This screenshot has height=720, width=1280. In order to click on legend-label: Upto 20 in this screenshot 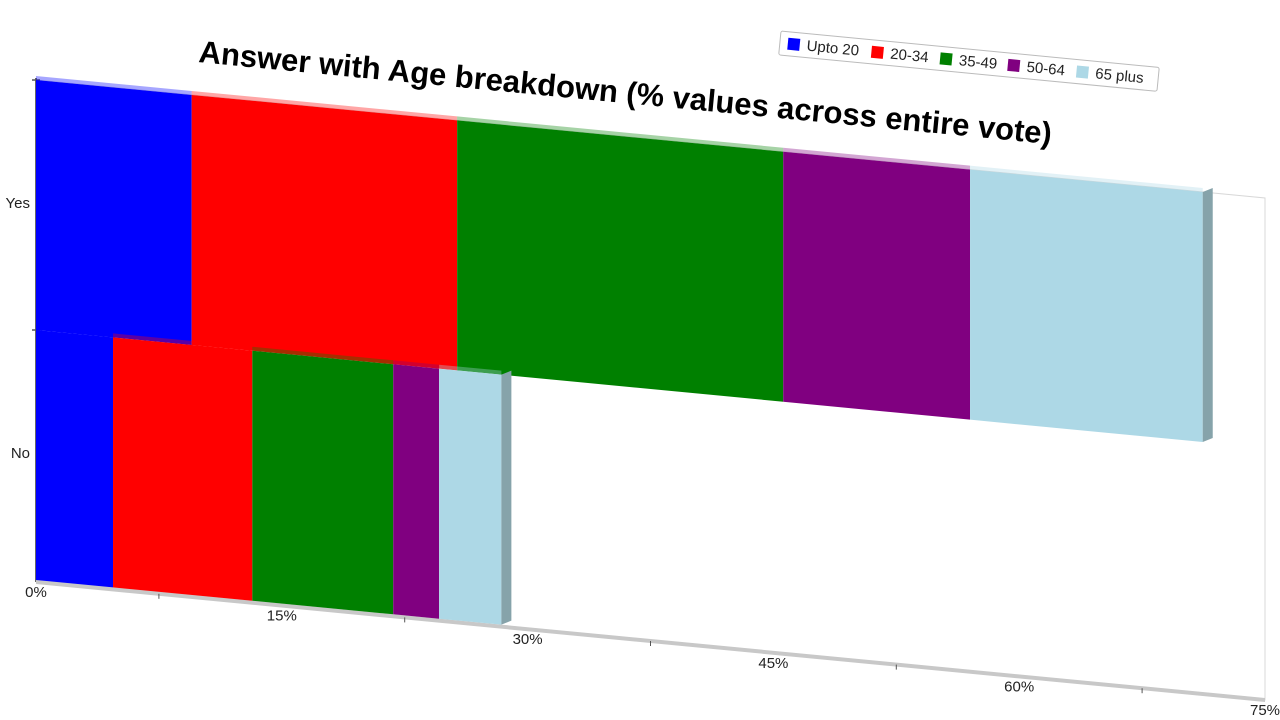, I will do `click(833, 49)`.